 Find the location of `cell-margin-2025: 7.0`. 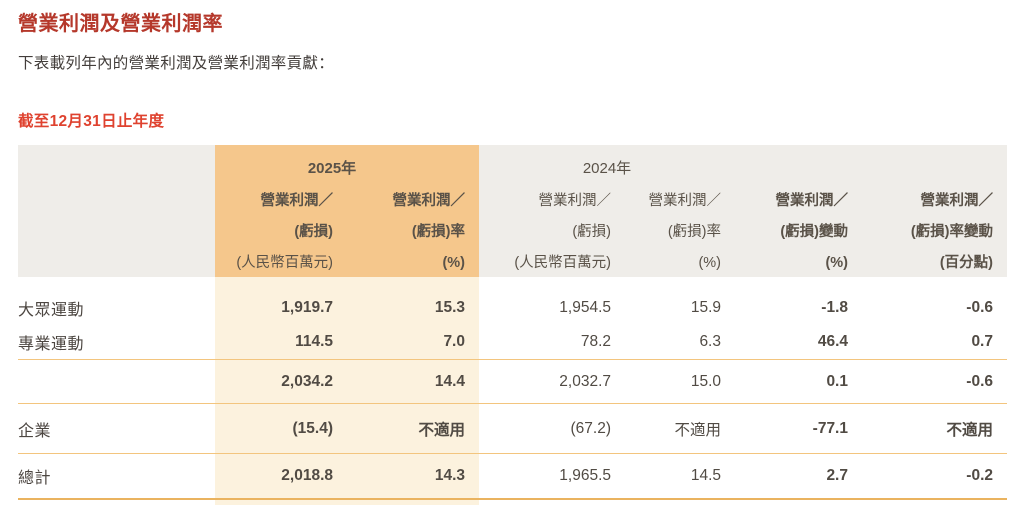

cell-margin-2025: 7.0 is located at coordinates (454, 341).